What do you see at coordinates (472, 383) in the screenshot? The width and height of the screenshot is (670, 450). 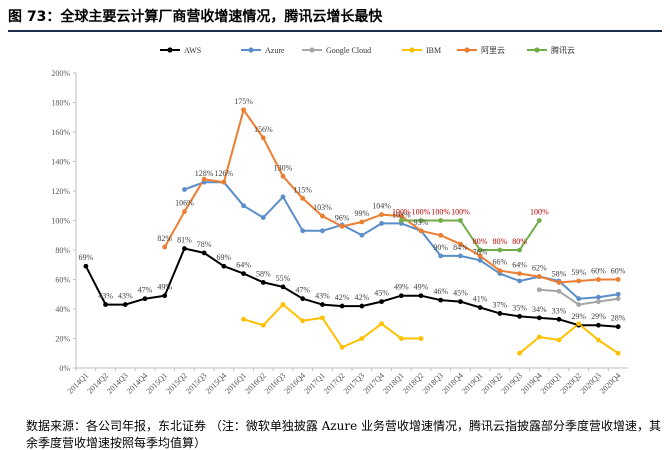 I see `x-tick-label: 2019Q1` at bounding box center [472, 383].